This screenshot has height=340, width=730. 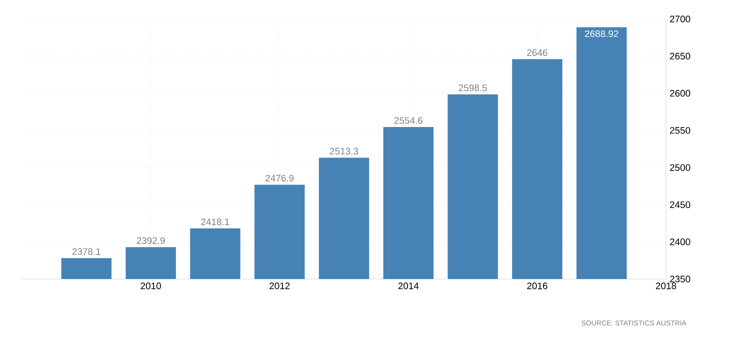 I want to click on y-tick-label: 2650, so click(x=680, y=56).